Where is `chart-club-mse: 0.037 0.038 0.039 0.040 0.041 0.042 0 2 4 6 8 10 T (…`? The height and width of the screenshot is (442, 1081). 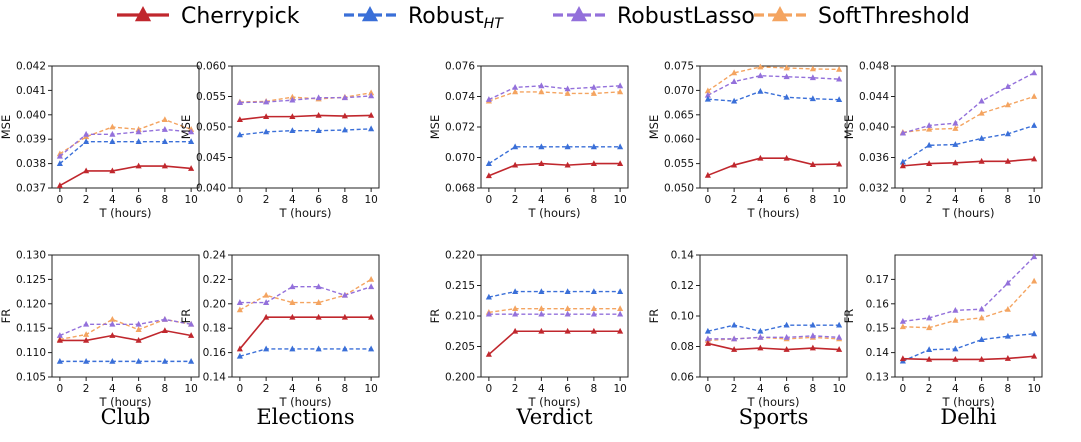
chart-club-mse: 0.037 0.038 0.039 0.040 0.041 0.042 0 2 4 6 8 10 T (… is located at coordinates (100, 140).